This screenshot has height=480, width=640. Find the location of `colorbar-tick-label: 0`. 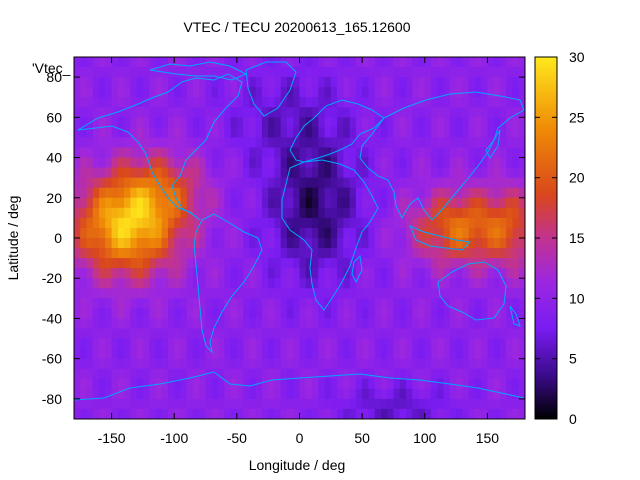

colorbar-tick-label: 0 is located at coordinates (573, 419).